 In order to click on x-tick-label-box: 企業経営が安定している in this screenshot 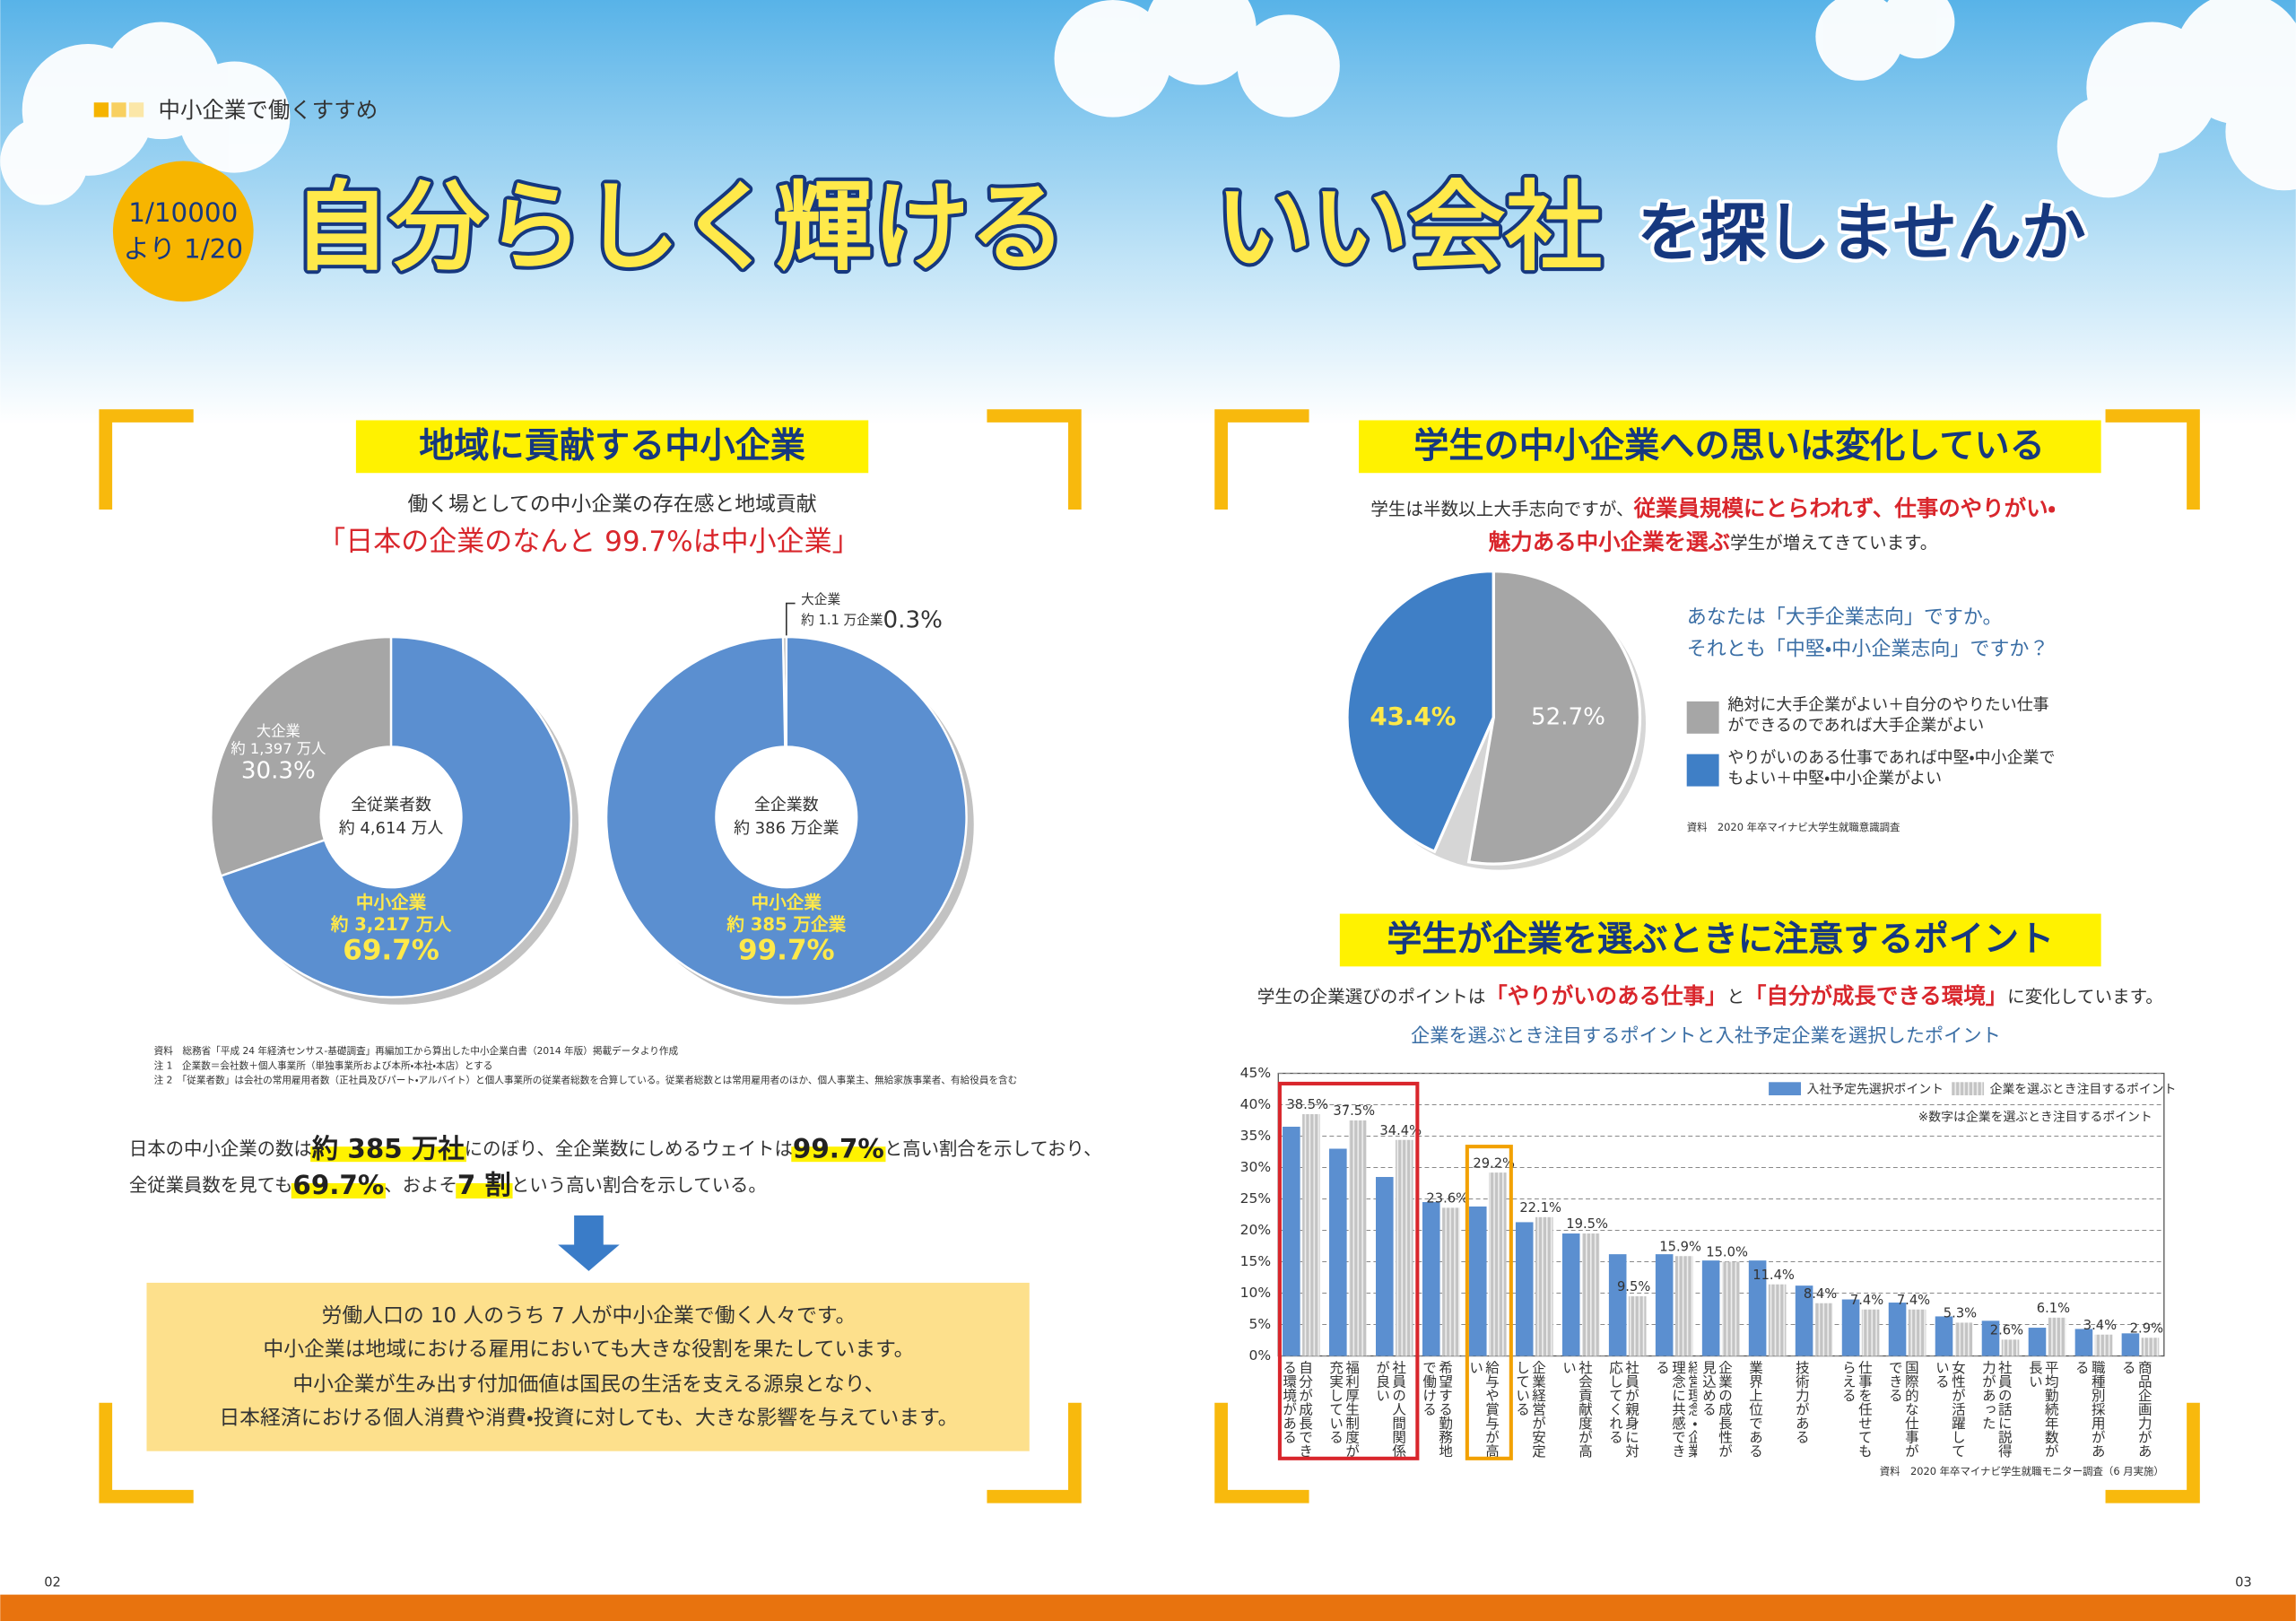, I will do `click(1529, 1409)`.